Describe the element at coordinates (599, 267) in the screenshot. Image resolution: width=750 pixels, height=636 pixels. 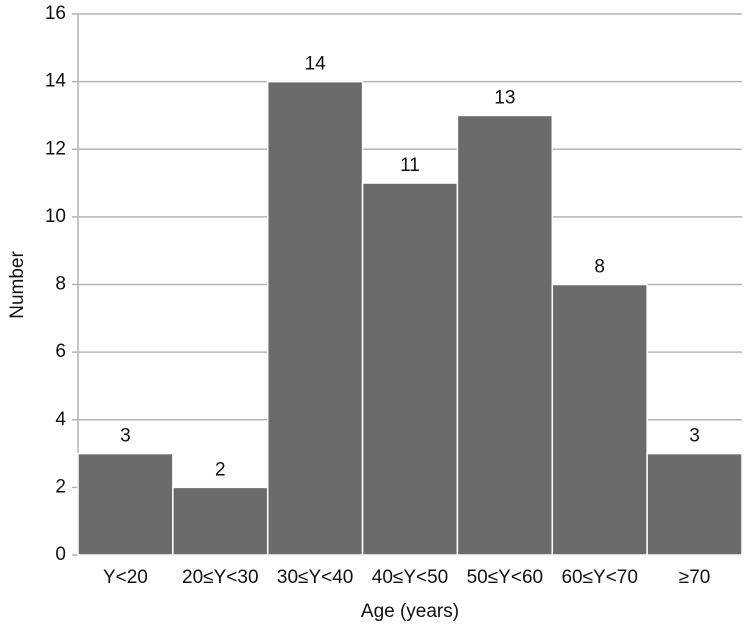
I see `value-label: 8` at that location.